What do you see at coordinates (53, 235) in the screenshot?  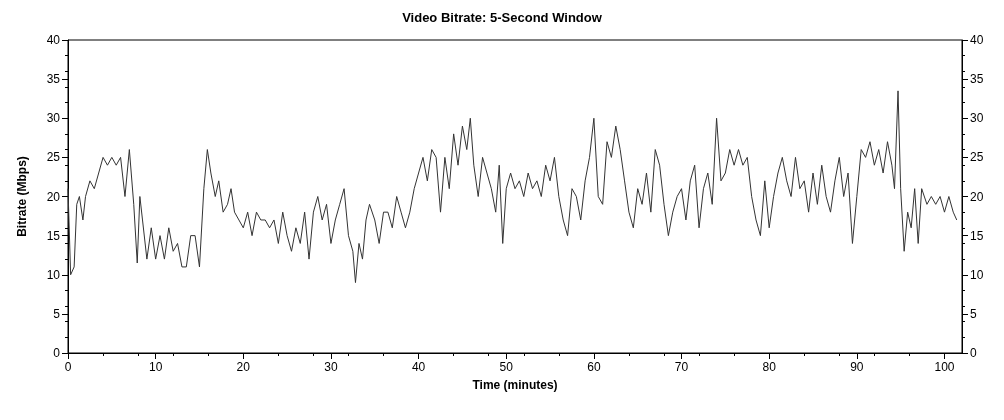 I see `y-tick-label: 15` at bounding box center [53, 235].